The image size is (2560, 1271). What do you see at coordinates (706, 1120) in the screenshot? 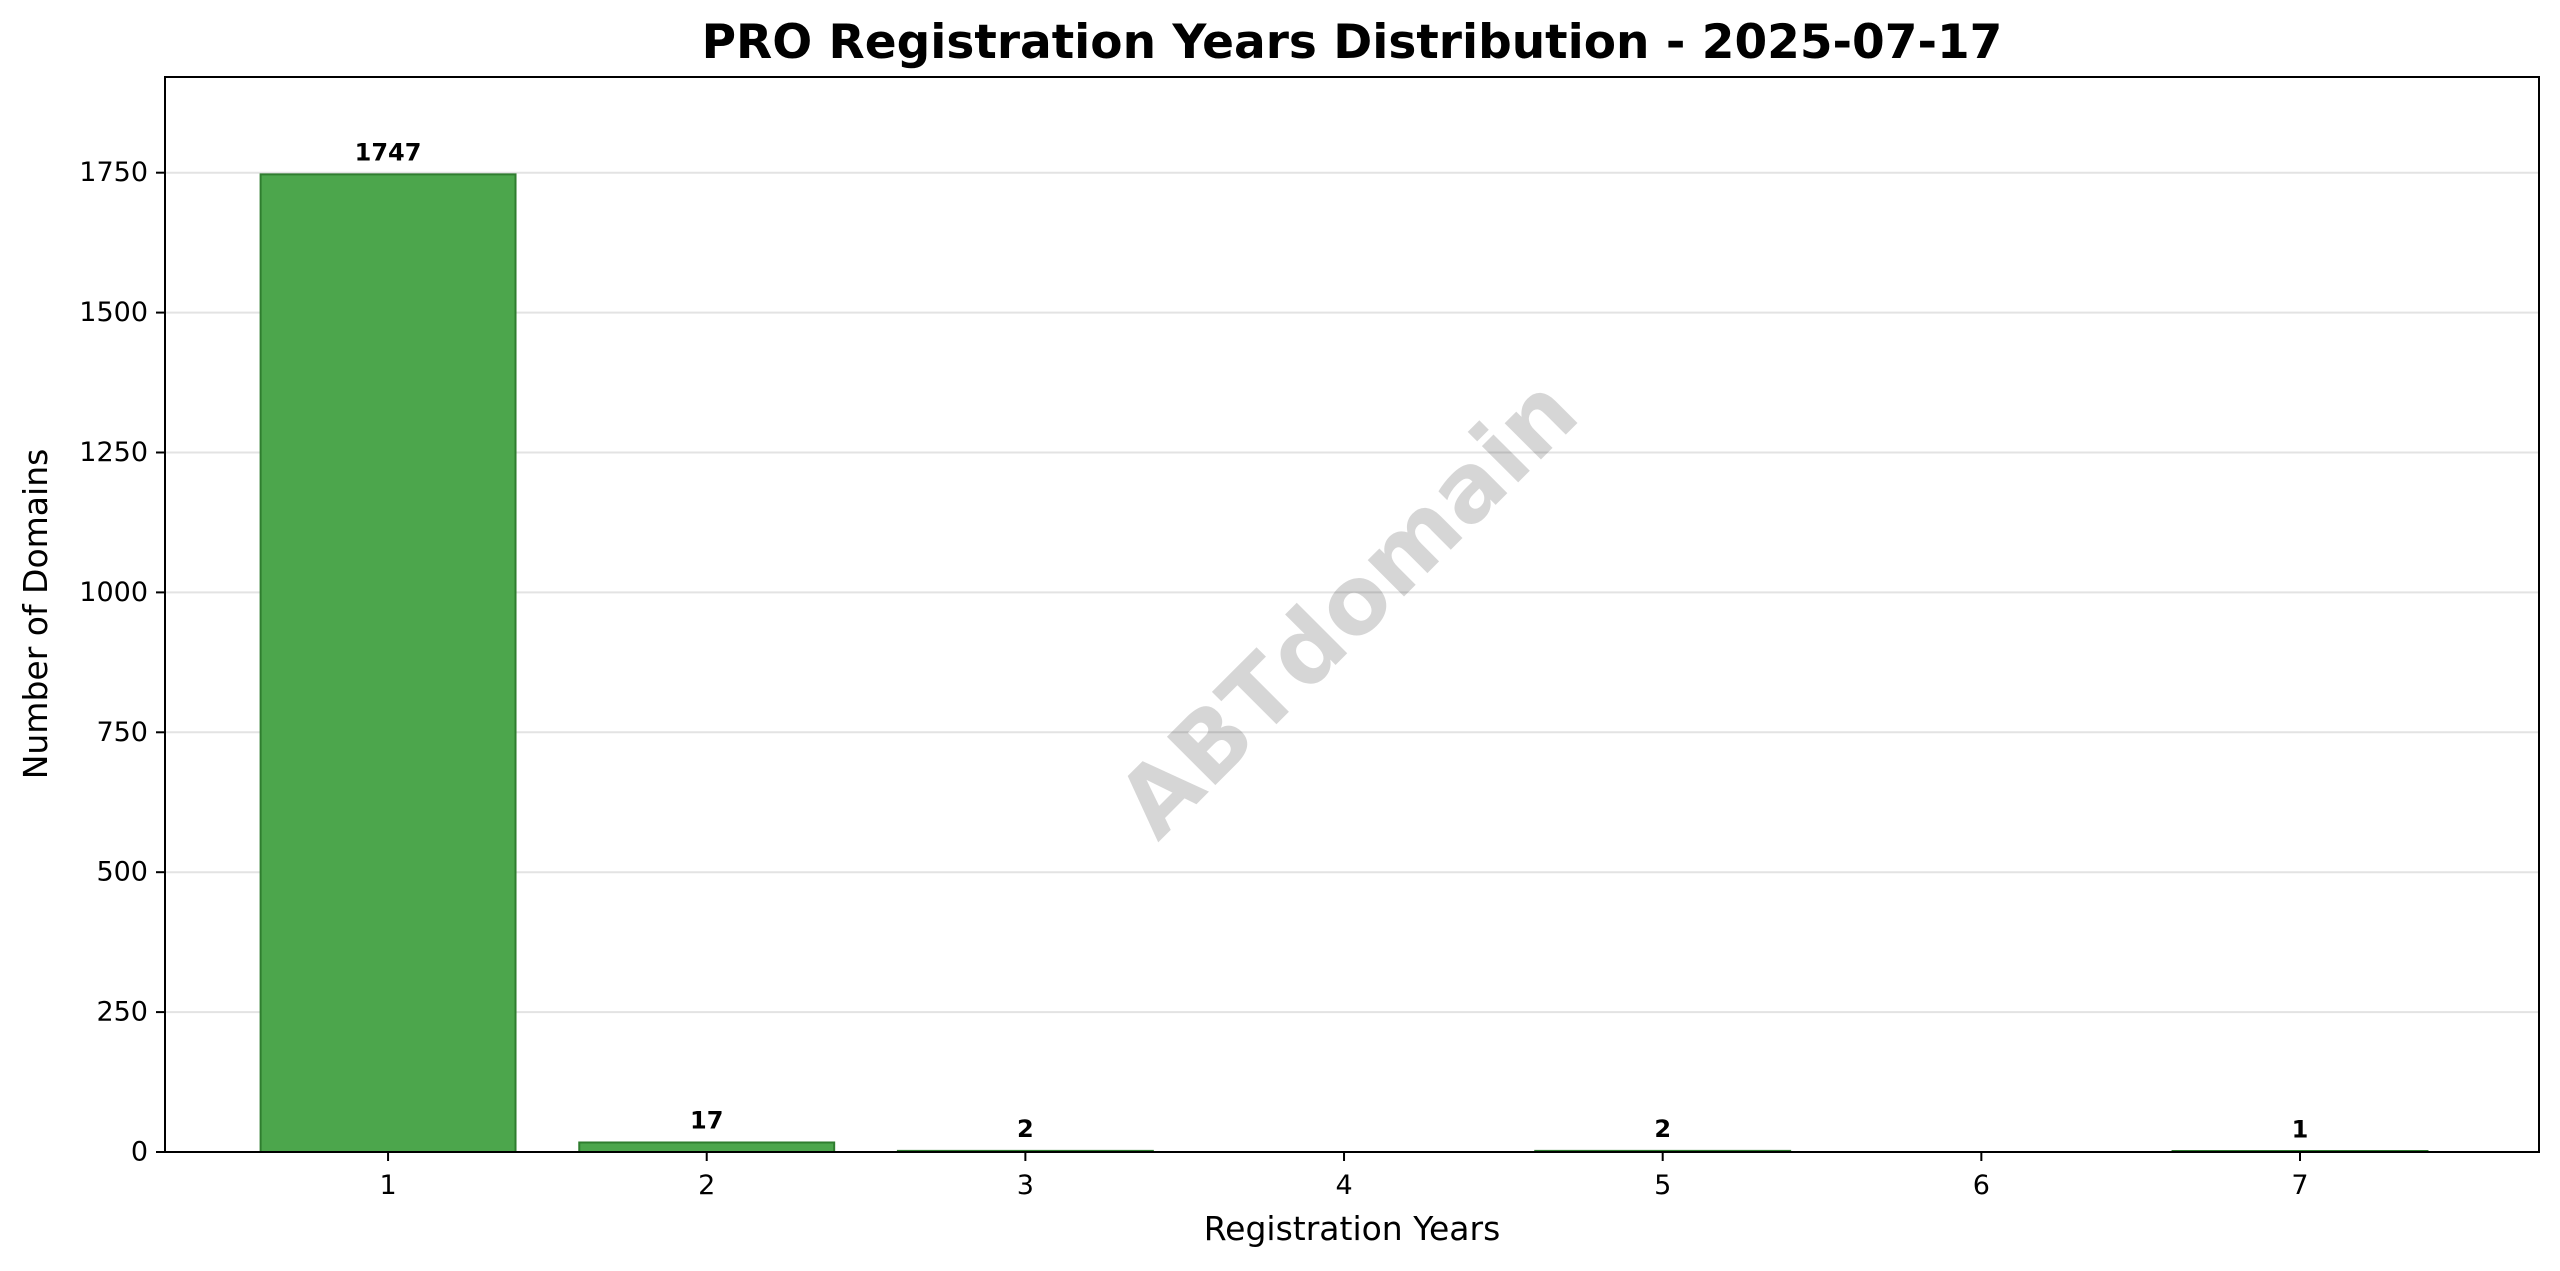
I see `data-label-year-2: 17` at bounding box center [706, 1120].